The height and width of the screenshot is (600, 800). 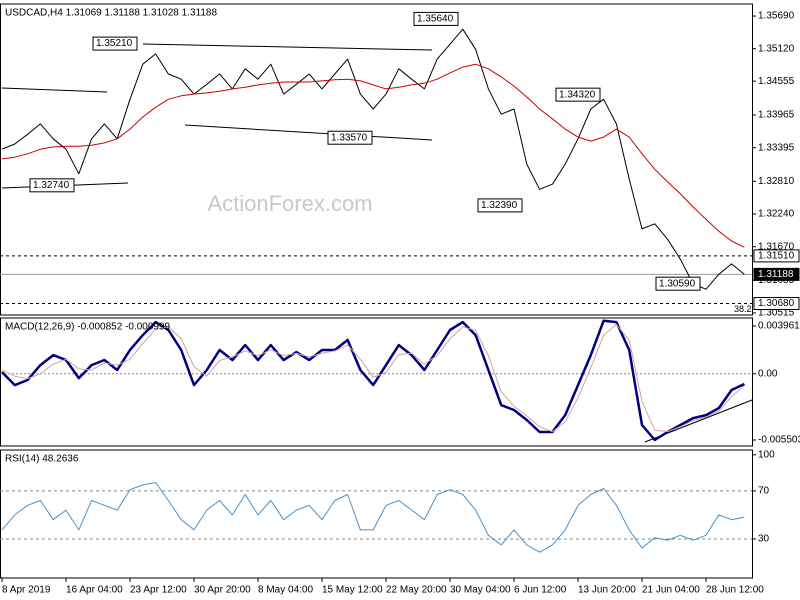 I want to click on panel-title: RSI(14) 48.2636, so click(x=42, y=459).